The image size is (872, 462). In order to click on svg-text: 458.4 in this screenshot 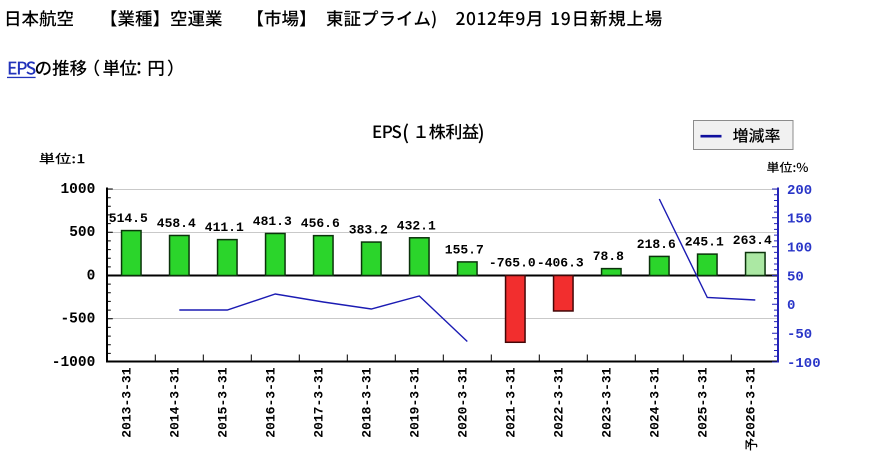, I will do `click(176, 223)`.